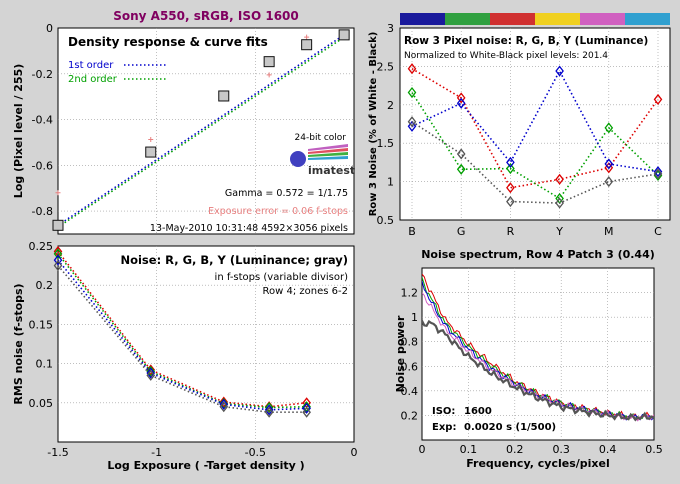 Image resolution: width=680 pixels, height=484 pixels. Describe the element at coordinates (42, 211) in the screenshot. I see `density-ytick-label: -0.8` at that location.